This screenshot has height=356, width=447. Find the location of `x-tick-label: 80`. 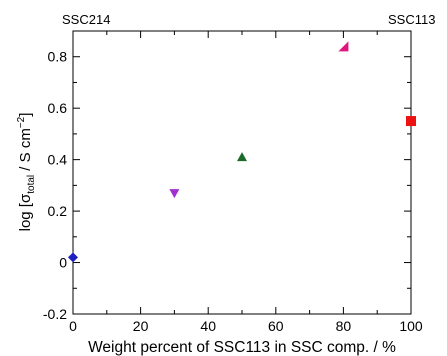

x-tick-label: 80 is located at coordinates (344, 326).